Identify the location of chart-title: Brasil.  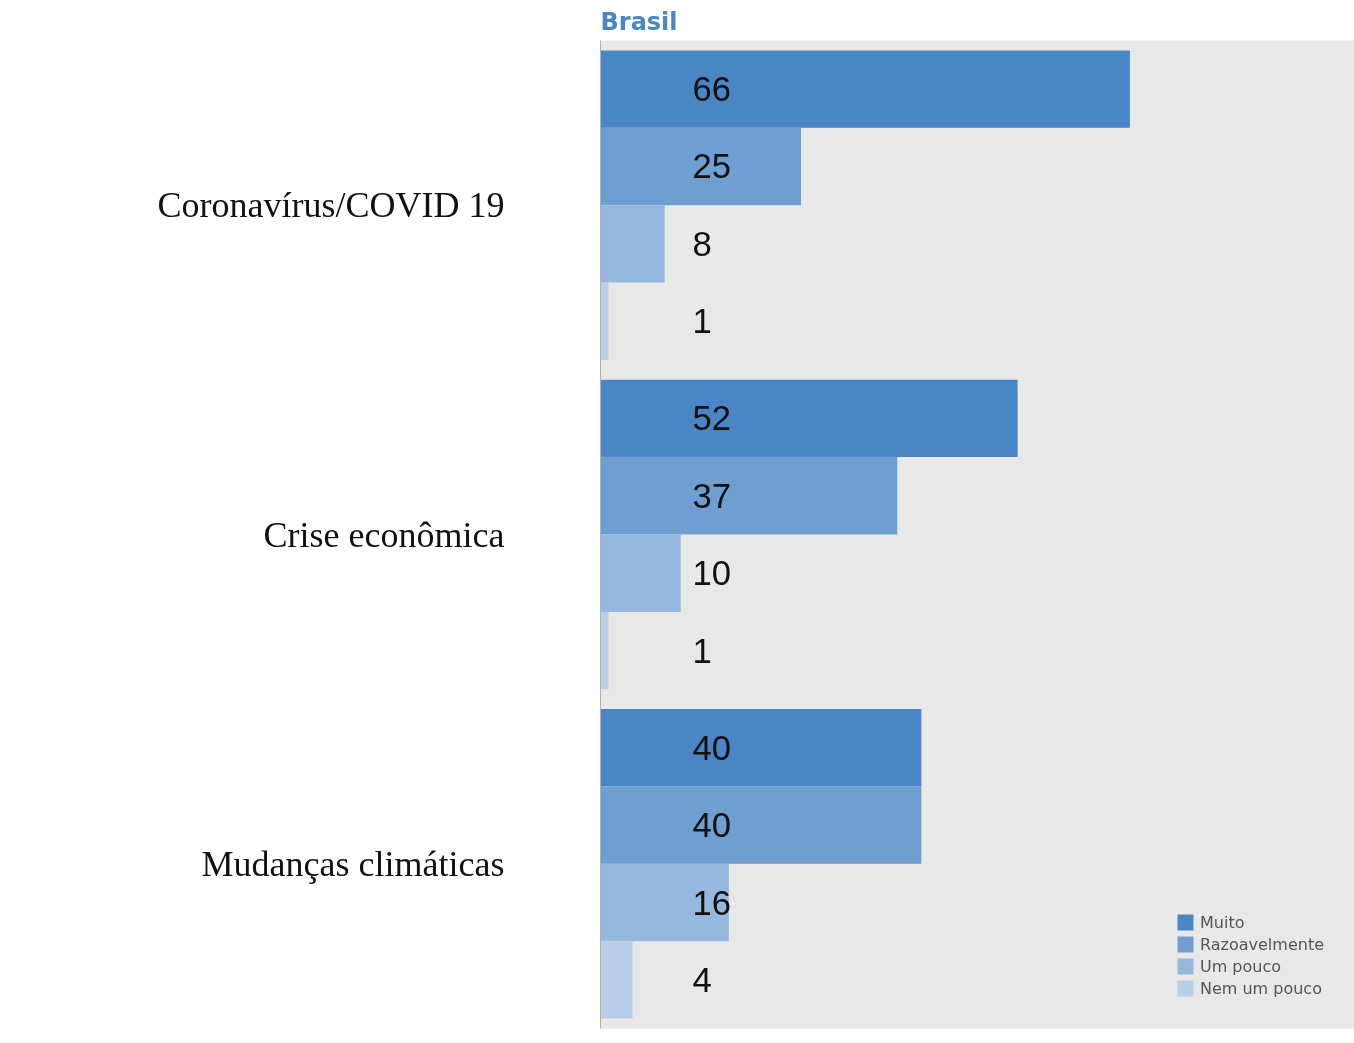
(639, 21).